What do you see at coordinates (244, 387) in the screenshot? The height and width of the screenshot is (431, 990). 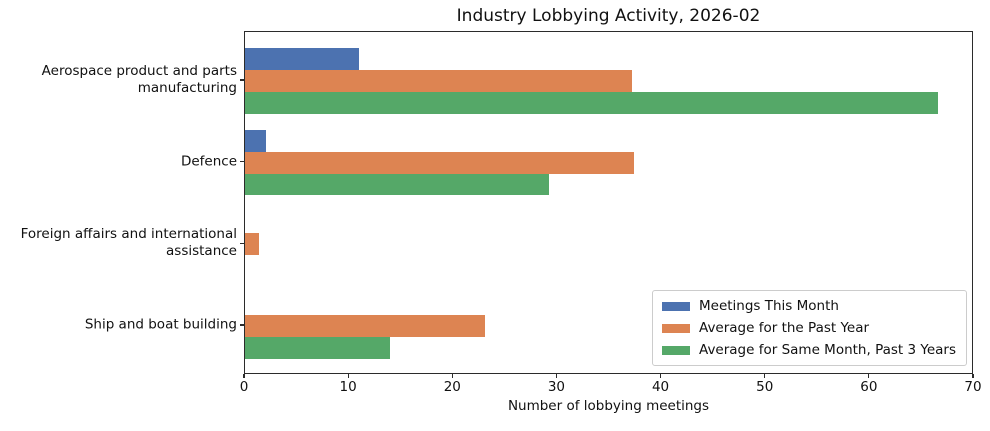 I see `x-tick-label: 0` at bounding box center [244, 387].